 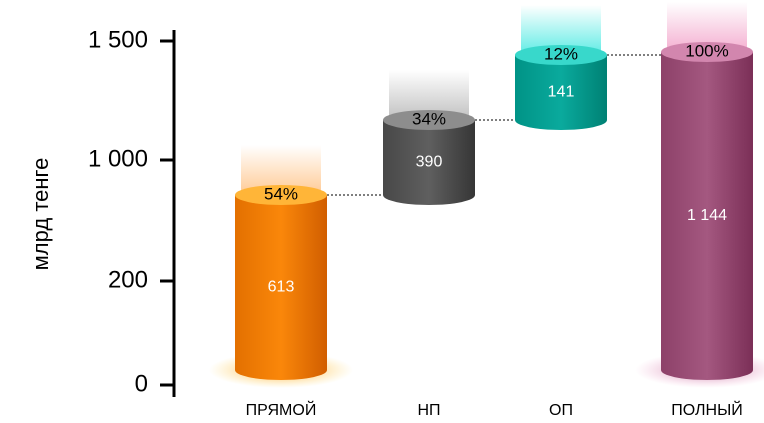 I want to click on bar-group: 34% 390, so click(x=429, y=137).